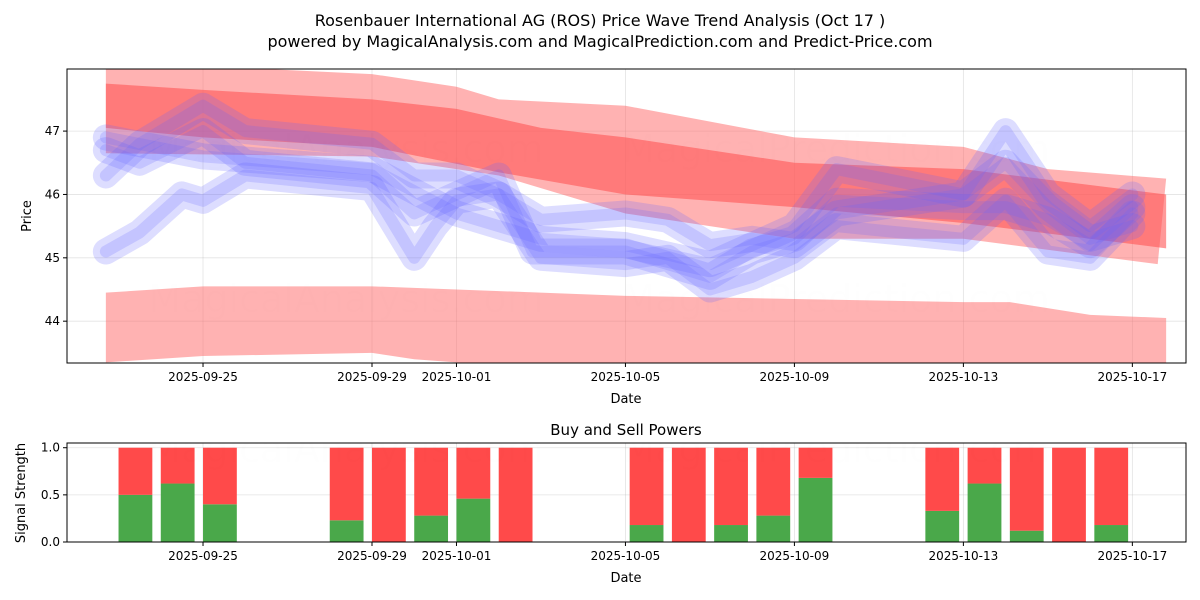 The height and width of the screenshot is (600, 1200). I want to click on bottom-xlabel: Date, so click(625, 578).